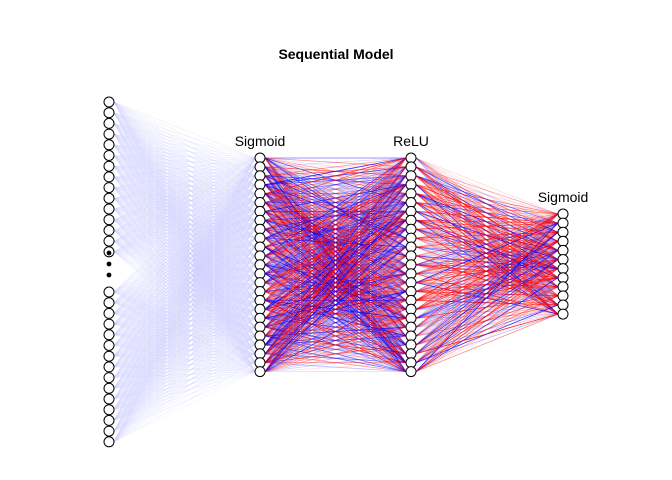 This screenshot has width=672, height=480. Describe the element at coordinates (109, 275) in the screenshot. I see `ellipsis-dot` at that location.